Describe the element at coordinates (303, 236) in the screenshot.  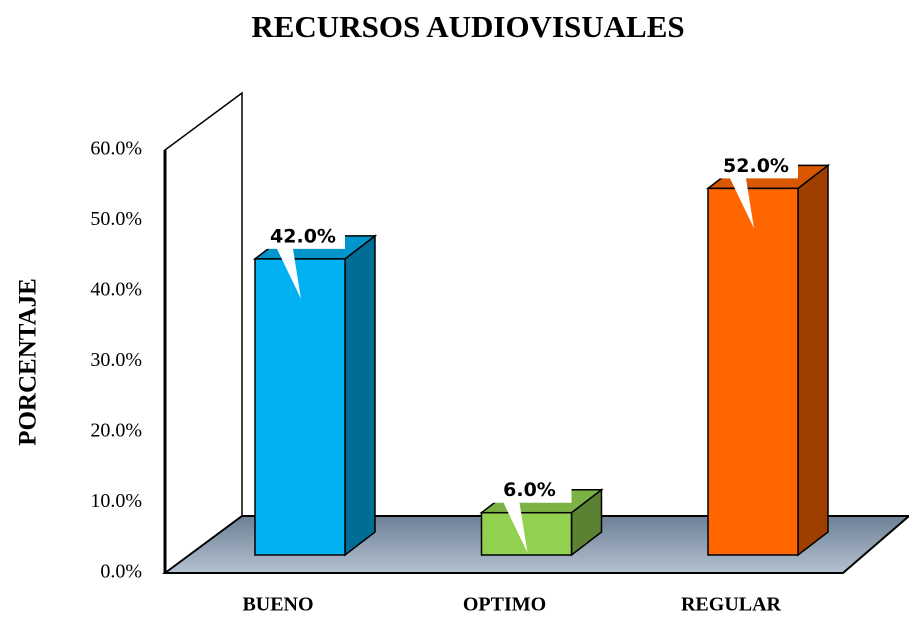
I see `data-label: 42.0%` at that location.